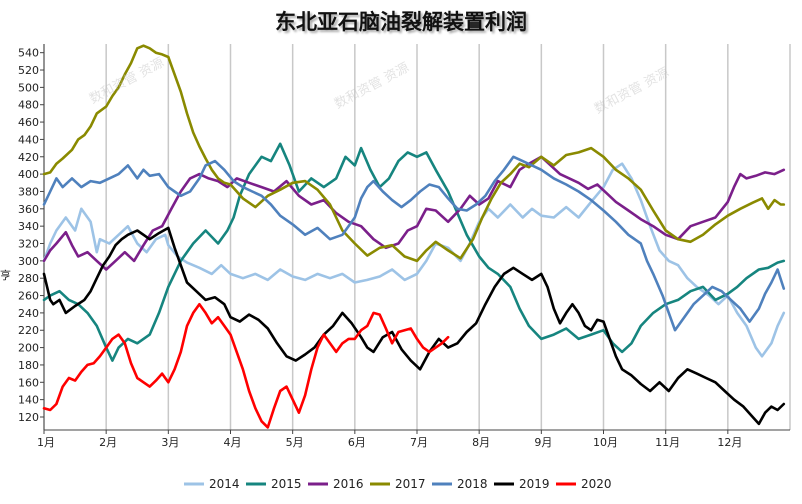 The image size is (802, 504). Describe the element at coordinates (28, 105) in the screenshot. I see `y-tick-label-480: 480` at that location.